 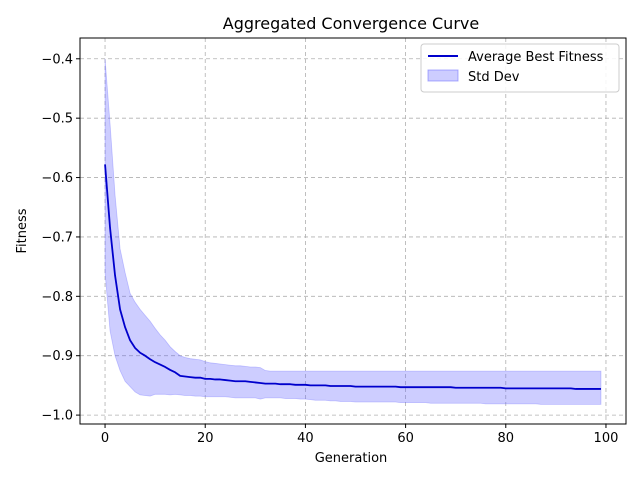 What do you see at coordinates (57, 178) in the screenshot?
I see `y-tick-label: −0.6` at bounding box center [57, 178].